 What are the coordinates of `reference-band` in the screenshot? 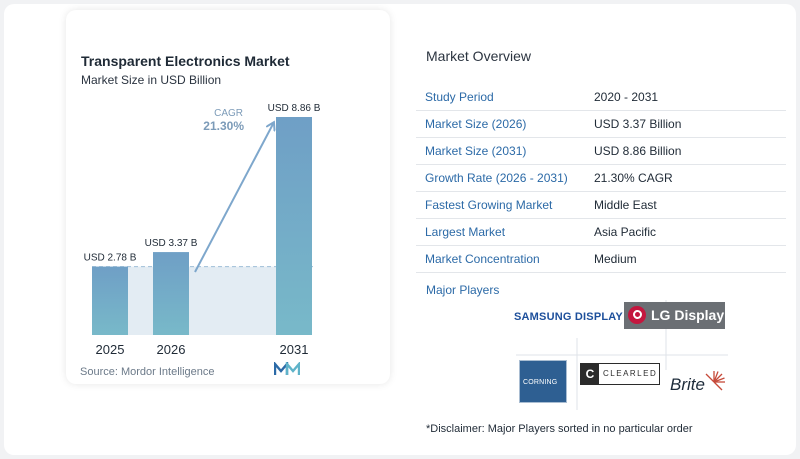 It's located at (202, 300).